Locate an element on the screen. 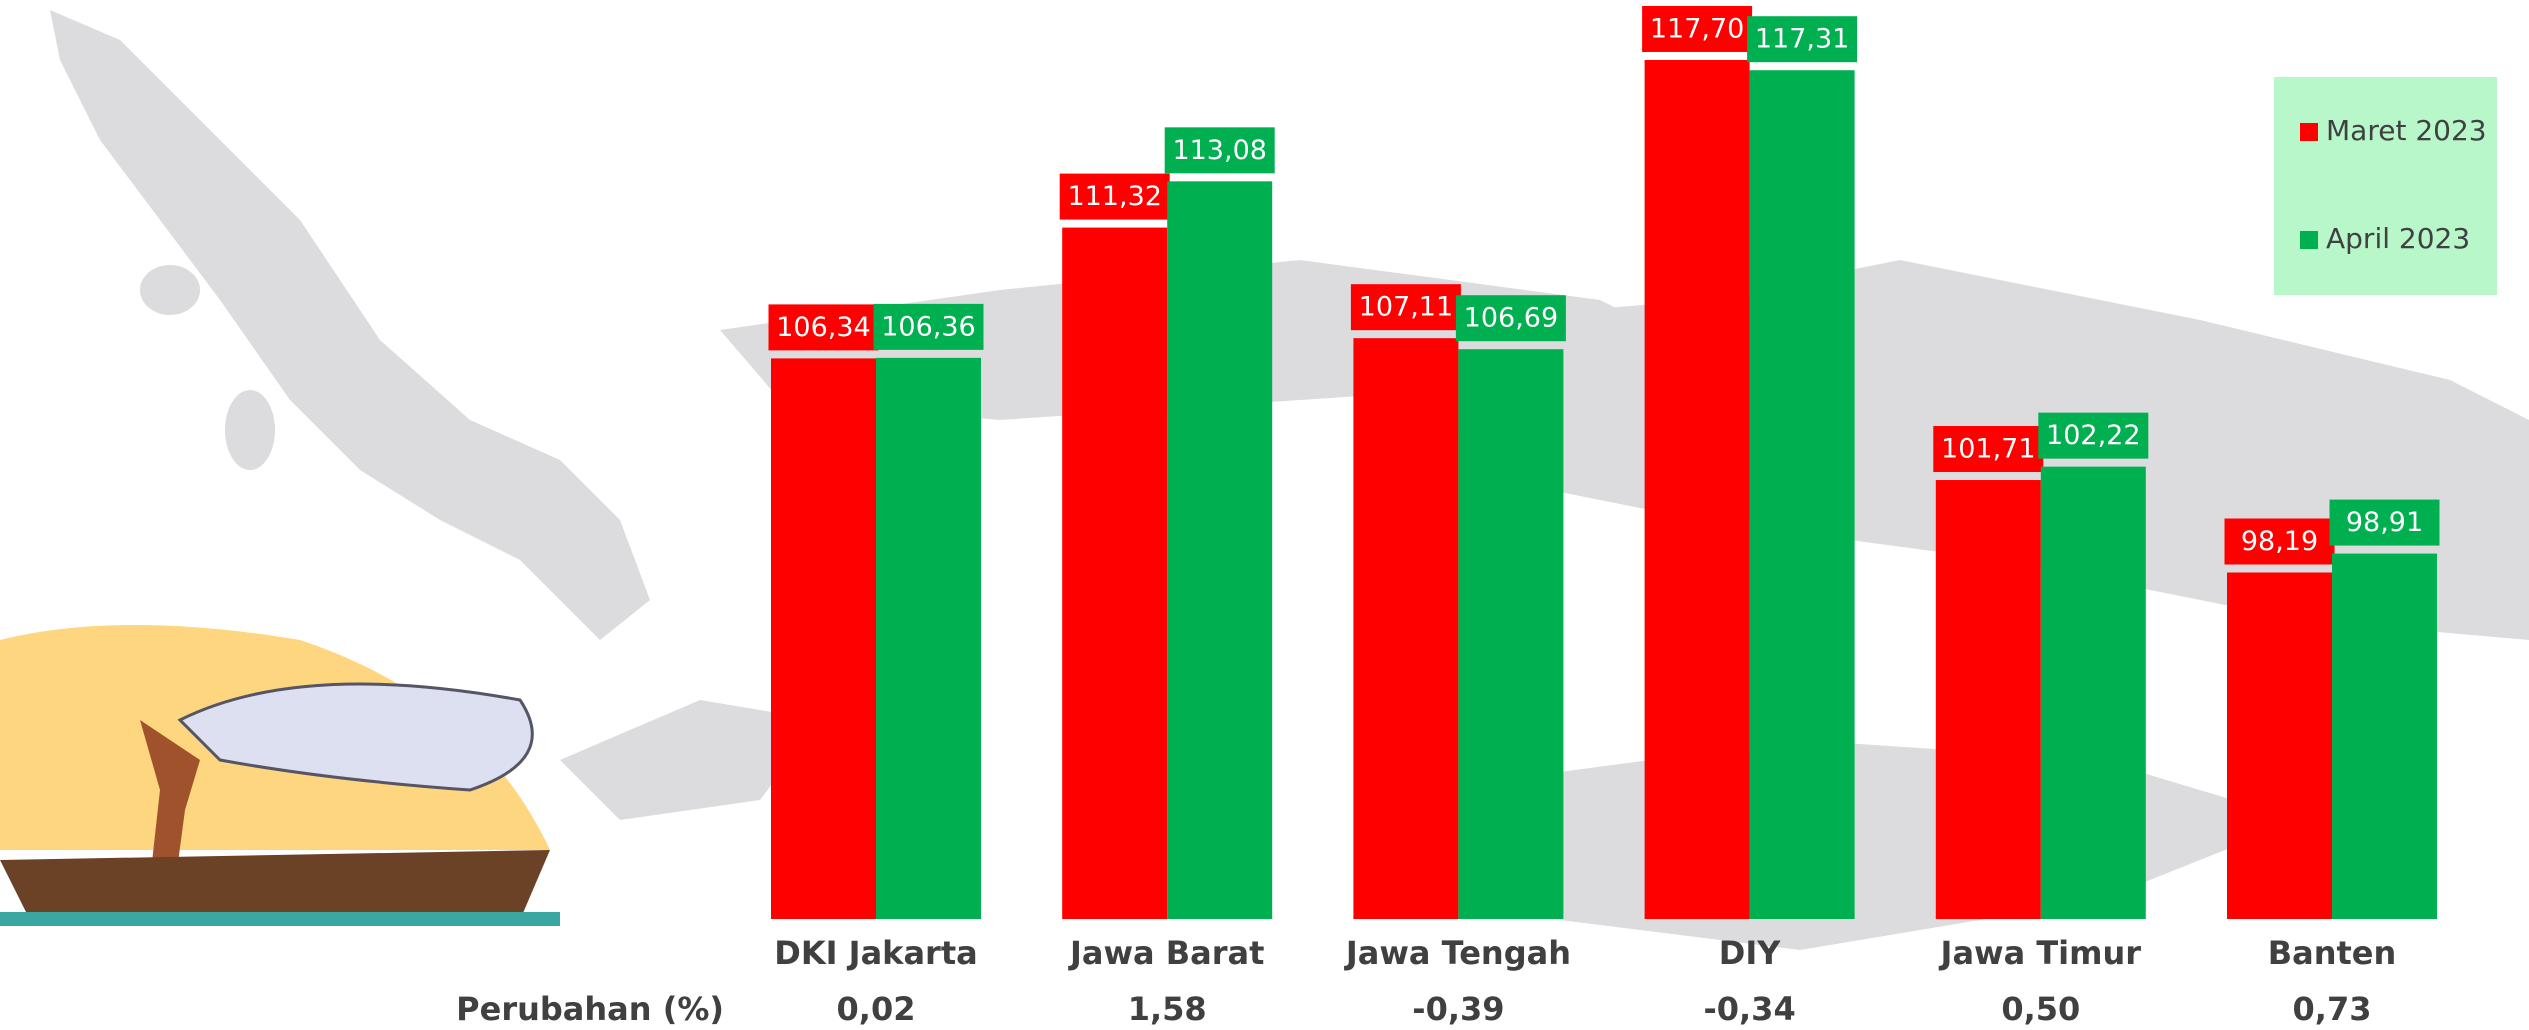  value-label: 106,36 is located at coordinates (928, 326).